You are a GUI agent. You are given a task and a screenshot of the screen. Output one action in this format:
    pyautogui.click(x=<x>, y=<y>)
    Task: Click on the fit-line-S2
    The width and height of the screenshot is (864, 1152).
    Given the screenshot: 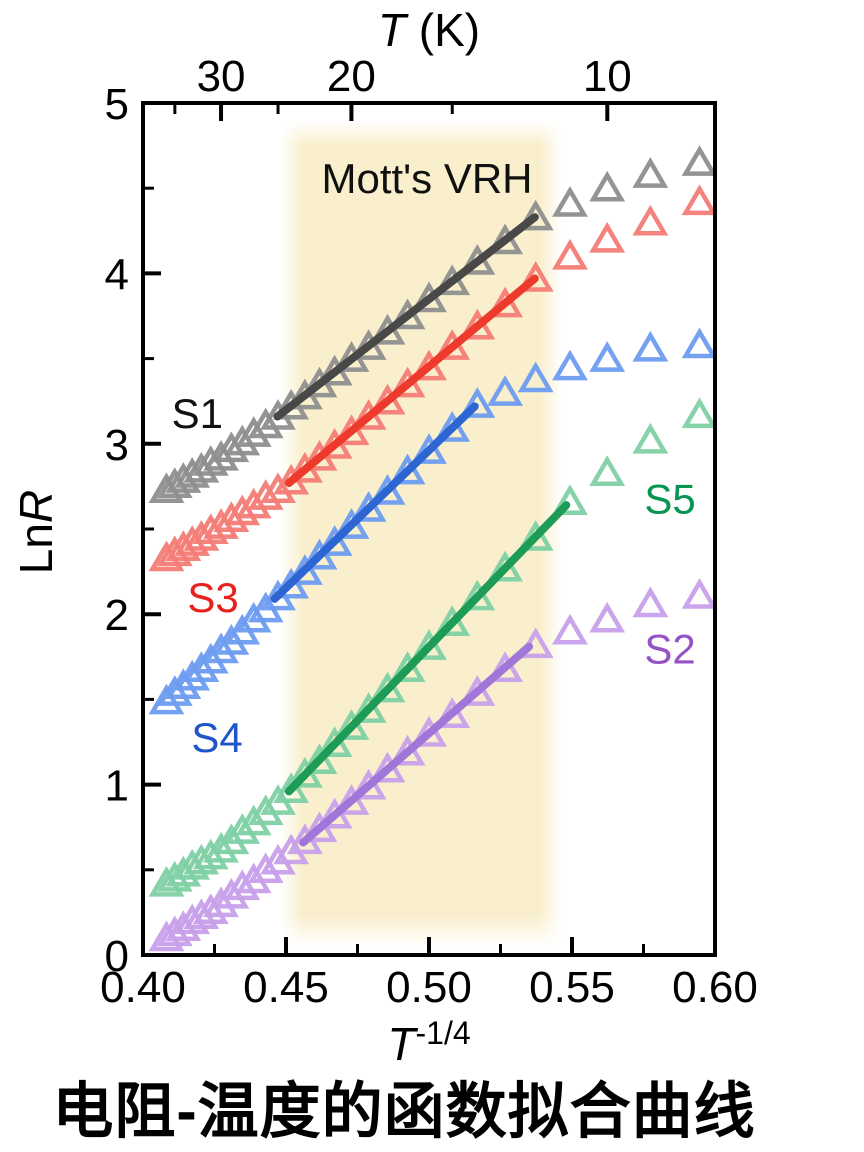 What is the action you would take?
    pyautogui.click(x=416, y=744)
    